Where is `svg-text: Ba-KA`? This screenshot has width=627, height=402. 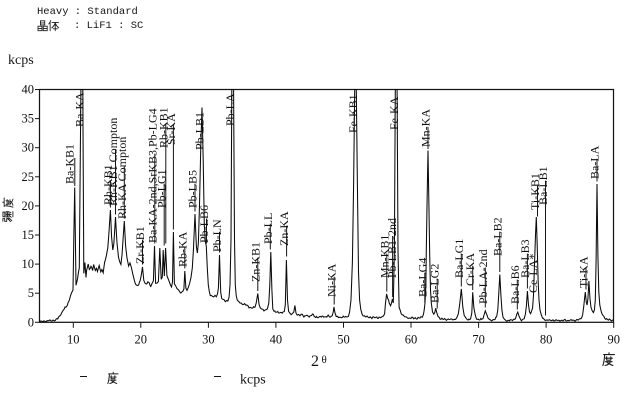 svg-text: Ba-KA is located at coordinates (79, 109).